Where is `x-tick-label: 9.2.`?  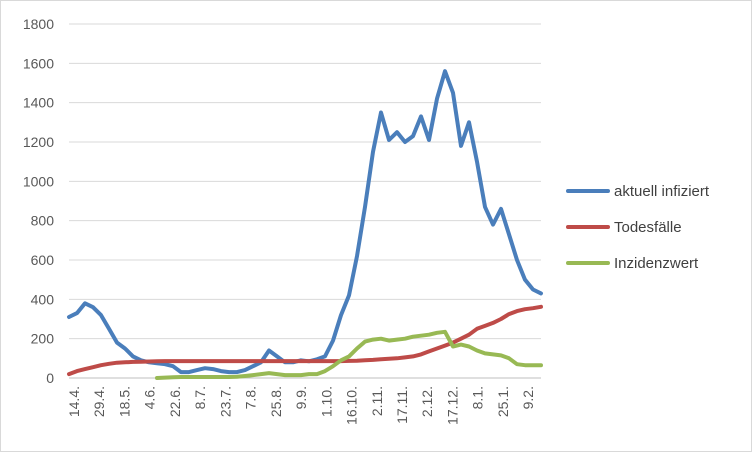
x-tick-label: 9.2. is located at coordinates (528, 397).